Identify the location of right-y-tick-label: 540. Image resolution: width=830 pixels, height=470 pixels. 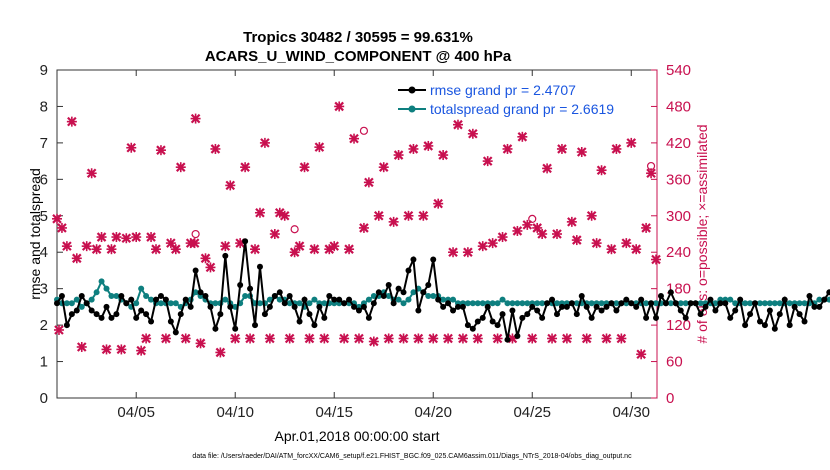
(678, 70).